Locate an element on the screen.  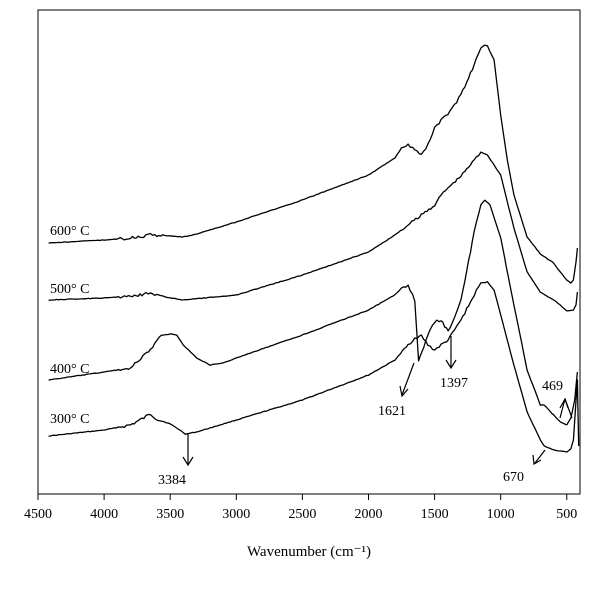
x-axis-ticks: 4500 4000 3500 3000 2500 2000 1500 1000 500 is located at coordinates (300, 508).